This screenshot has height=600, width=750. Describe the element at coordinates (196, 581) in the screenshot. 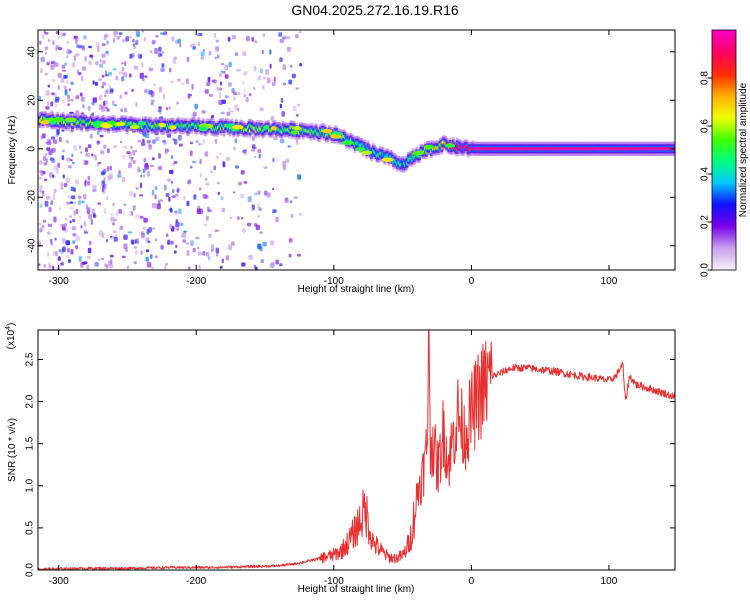

I see `snr-x-tick-label: -200` at that location.